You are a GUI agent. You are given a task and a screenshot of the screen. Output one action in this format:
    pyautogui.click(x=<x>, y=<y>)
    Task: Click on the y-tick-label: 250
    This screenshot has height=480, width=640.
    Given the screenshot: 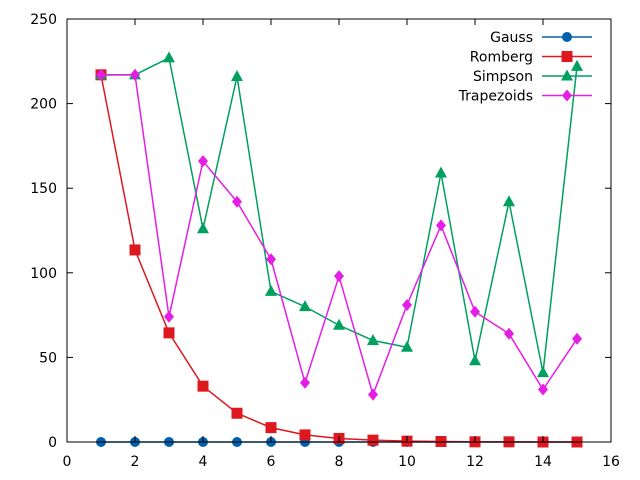 What is the action you would take?
    pyautogui.click(x=43, y=20)
    